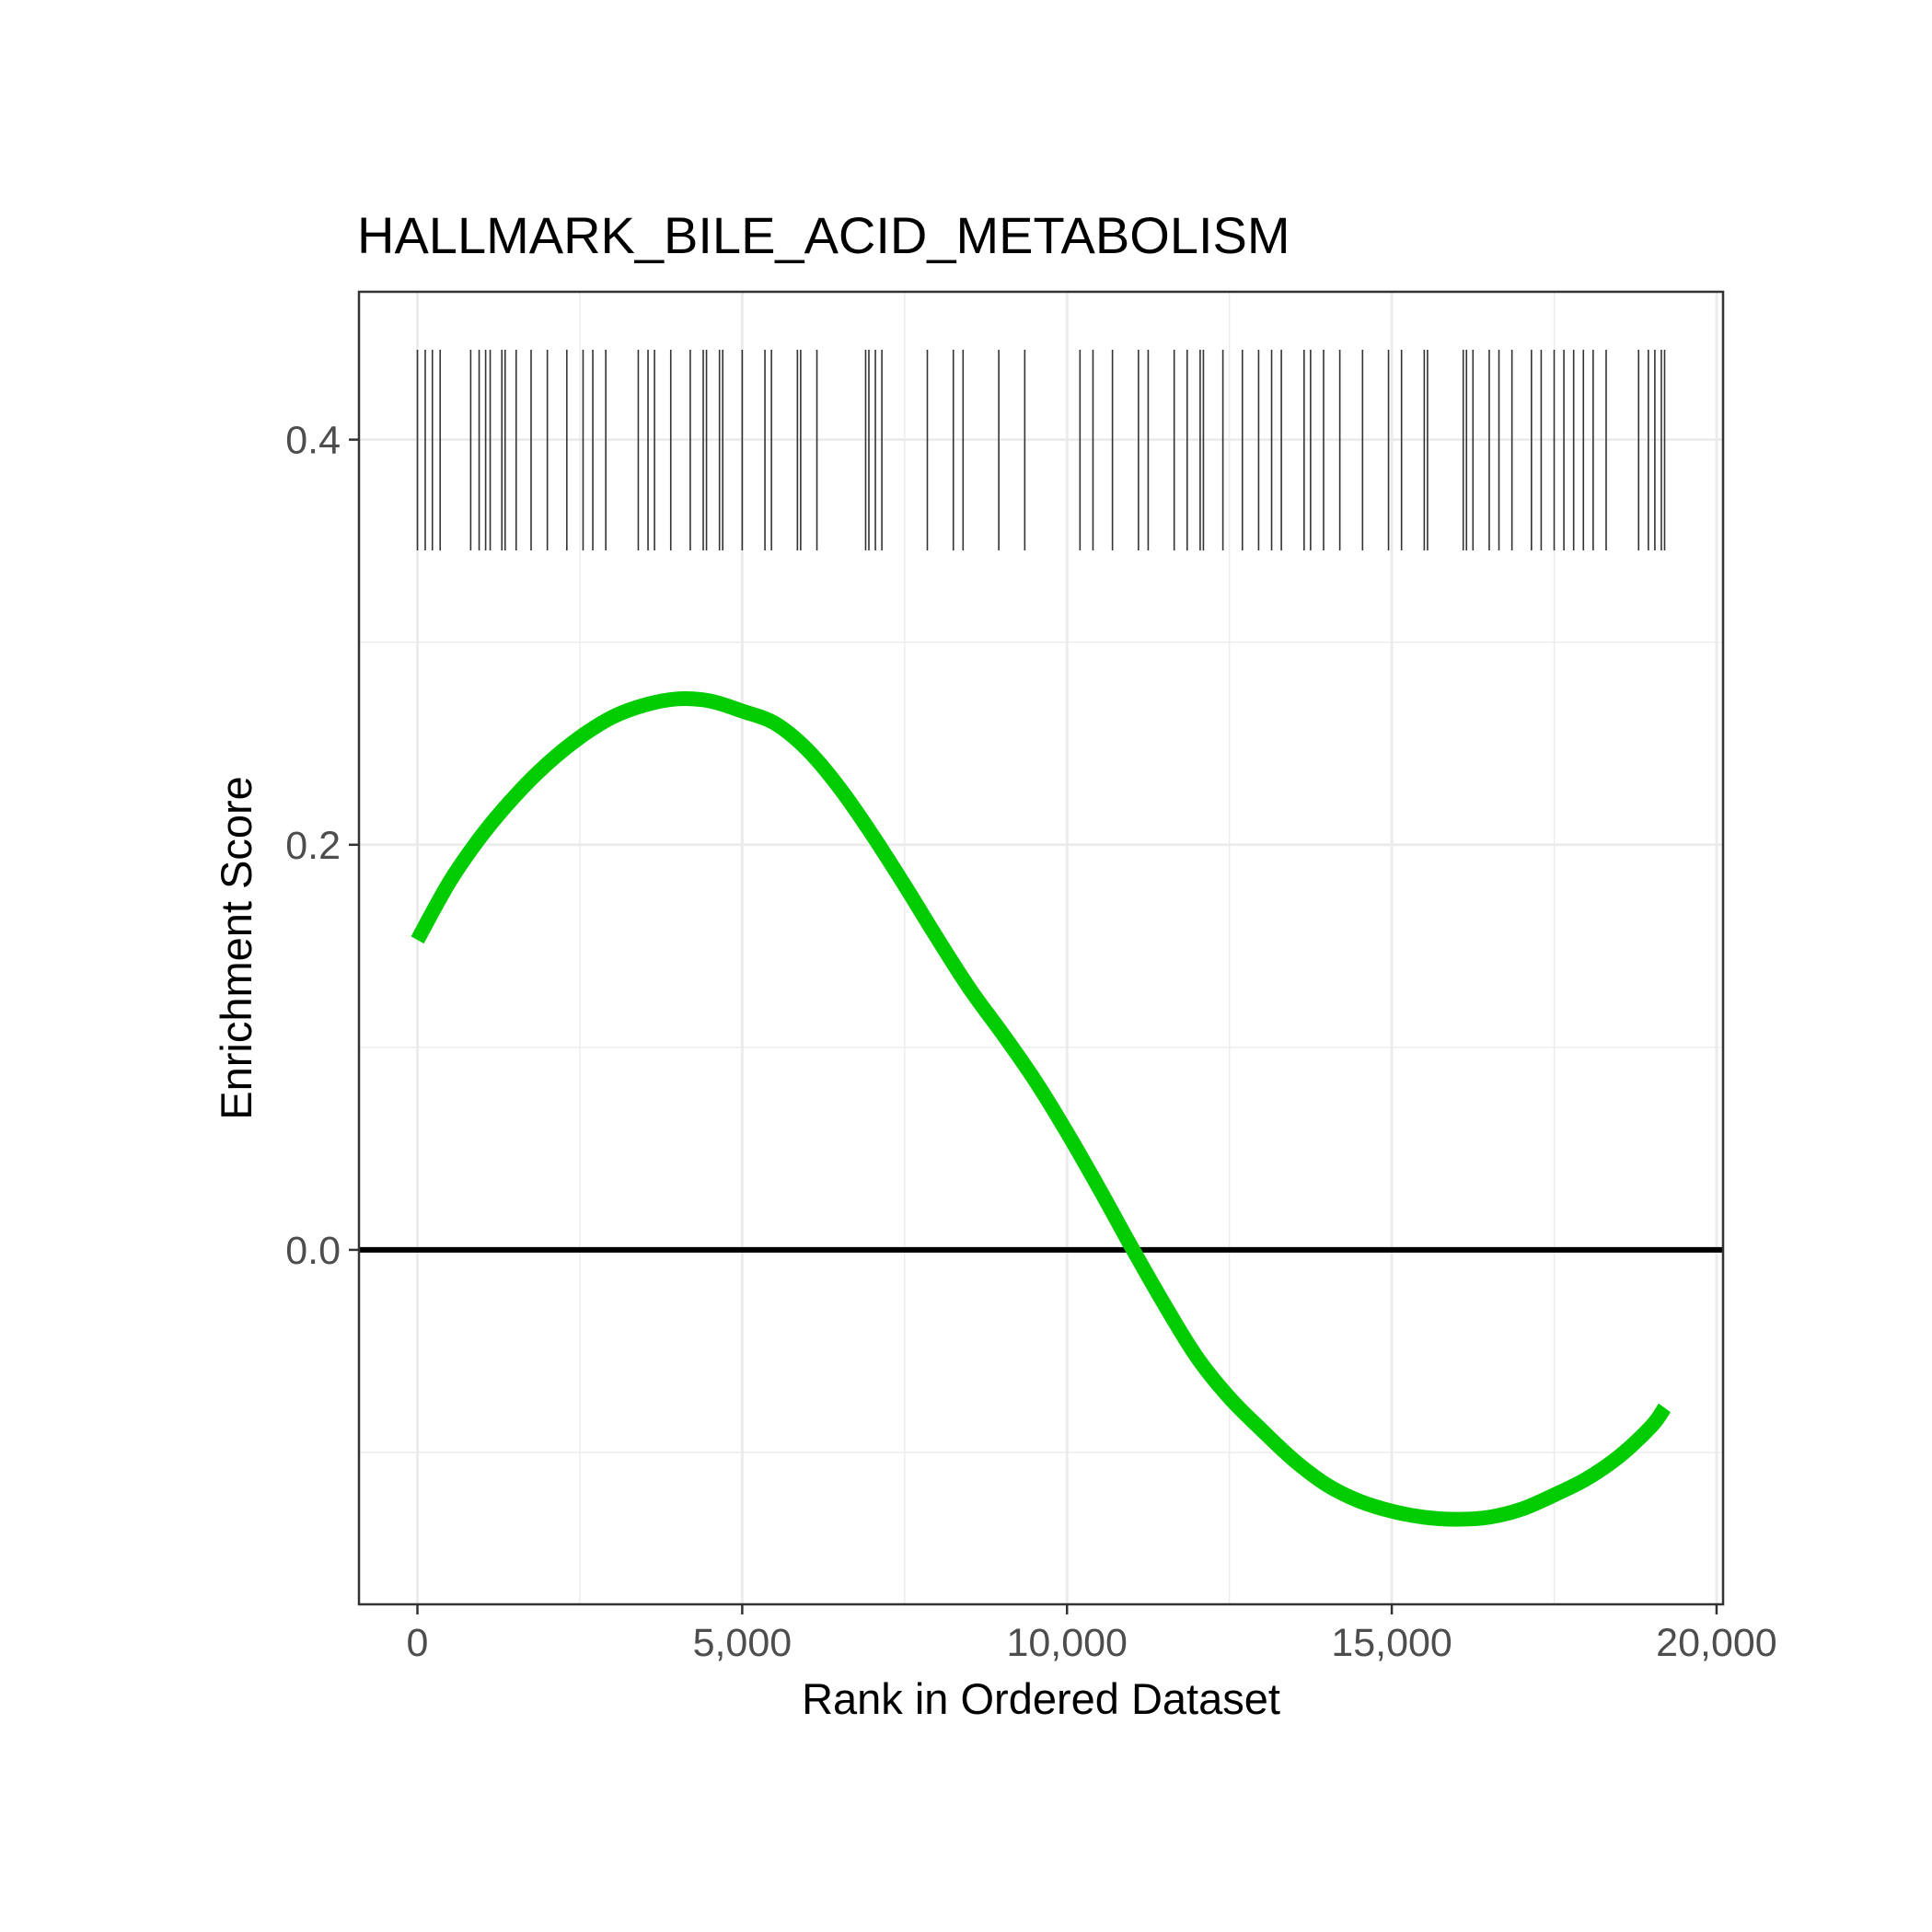  What do you see at coordinates (313, 441) in the screenshot?
I see `y-tick-label: 0.4` at bounding box center [313, 441].